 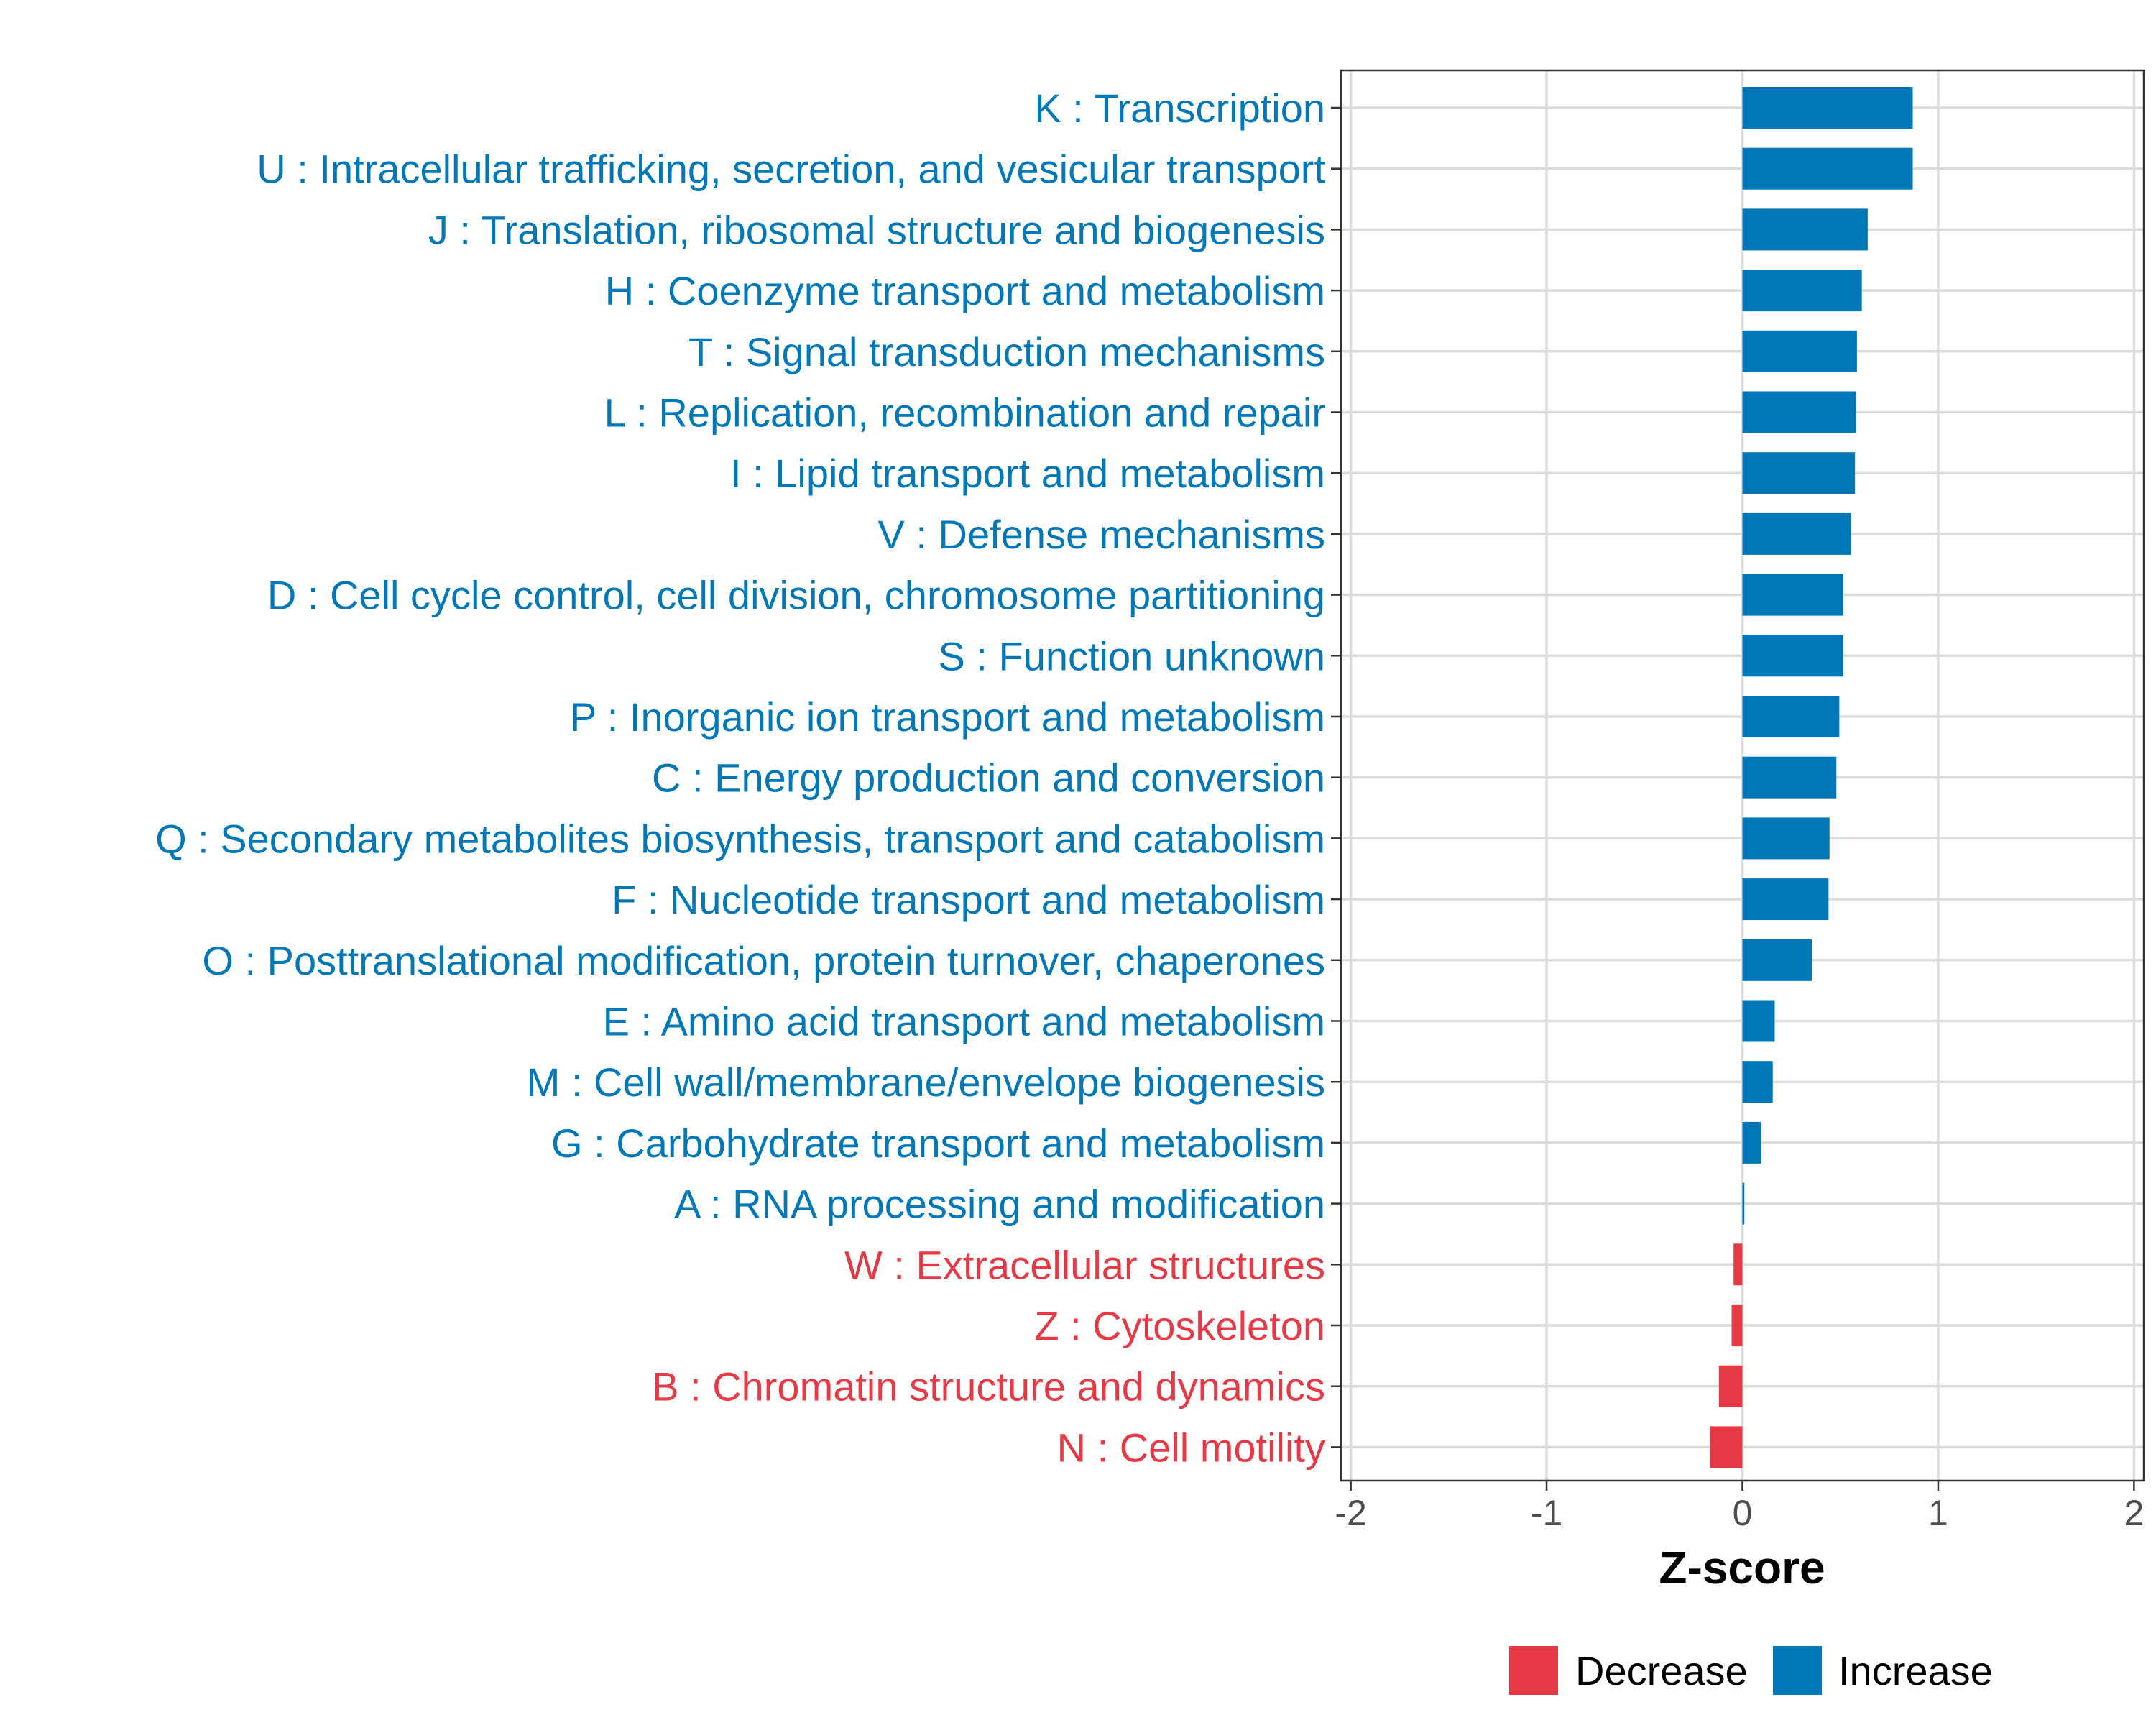 I want to click on category-label-w: W : Extracellular structures, so click(x=1084, y=1264).